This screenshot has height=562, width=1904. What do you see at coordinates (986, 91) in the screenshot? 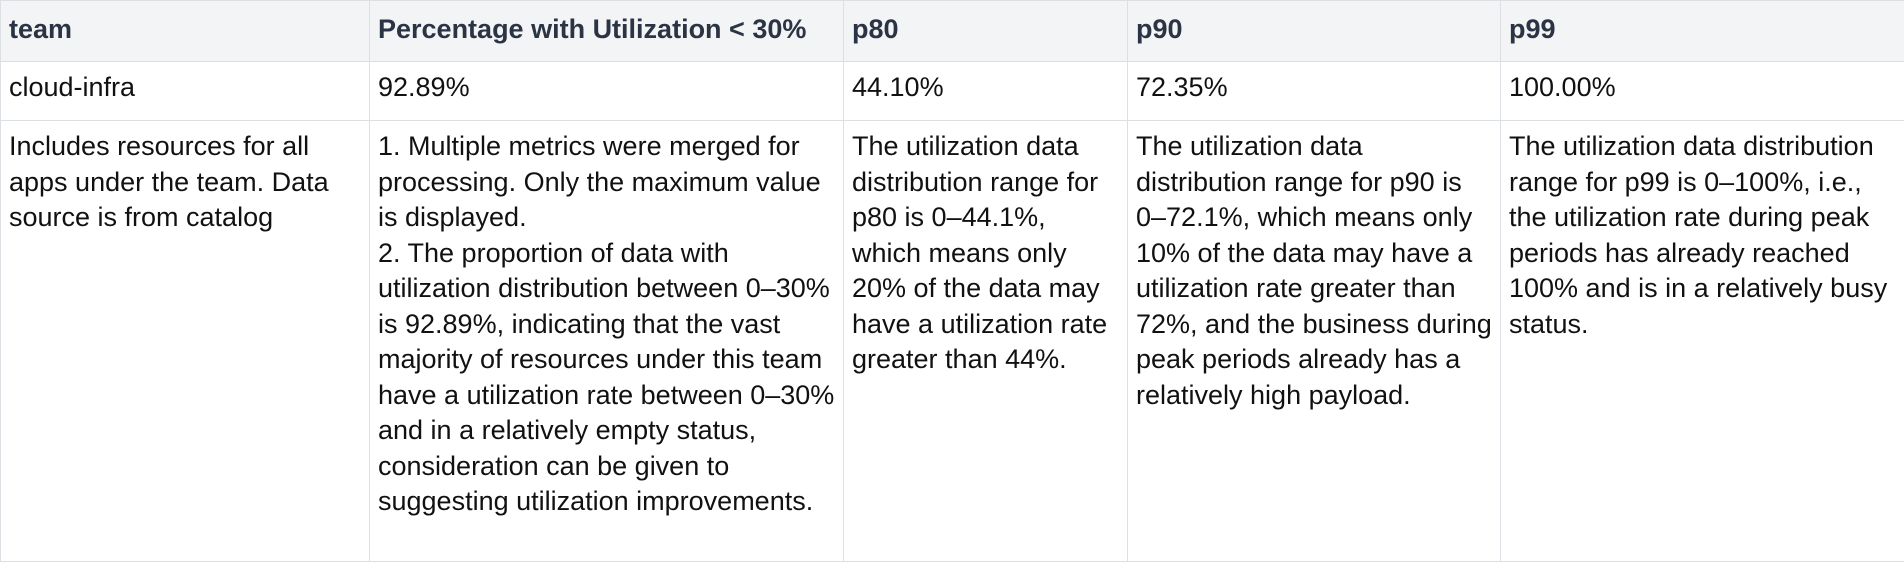
I see `cell-p80: 44.10%` at bounding box center [986, 91].